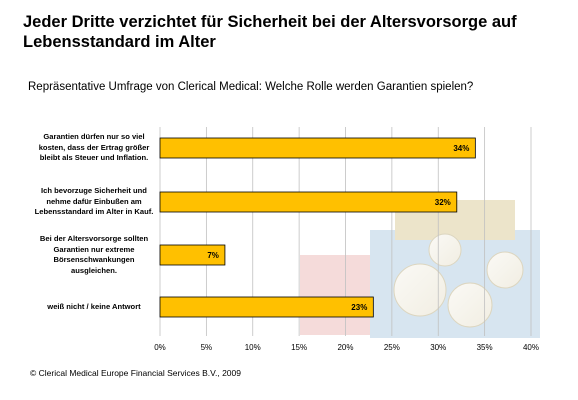 The width and height of the screenshot is (578, 400). Describe the element at coordinates (443, 202) in the screenshot. I see `bar-value-label: 32%` at that location.